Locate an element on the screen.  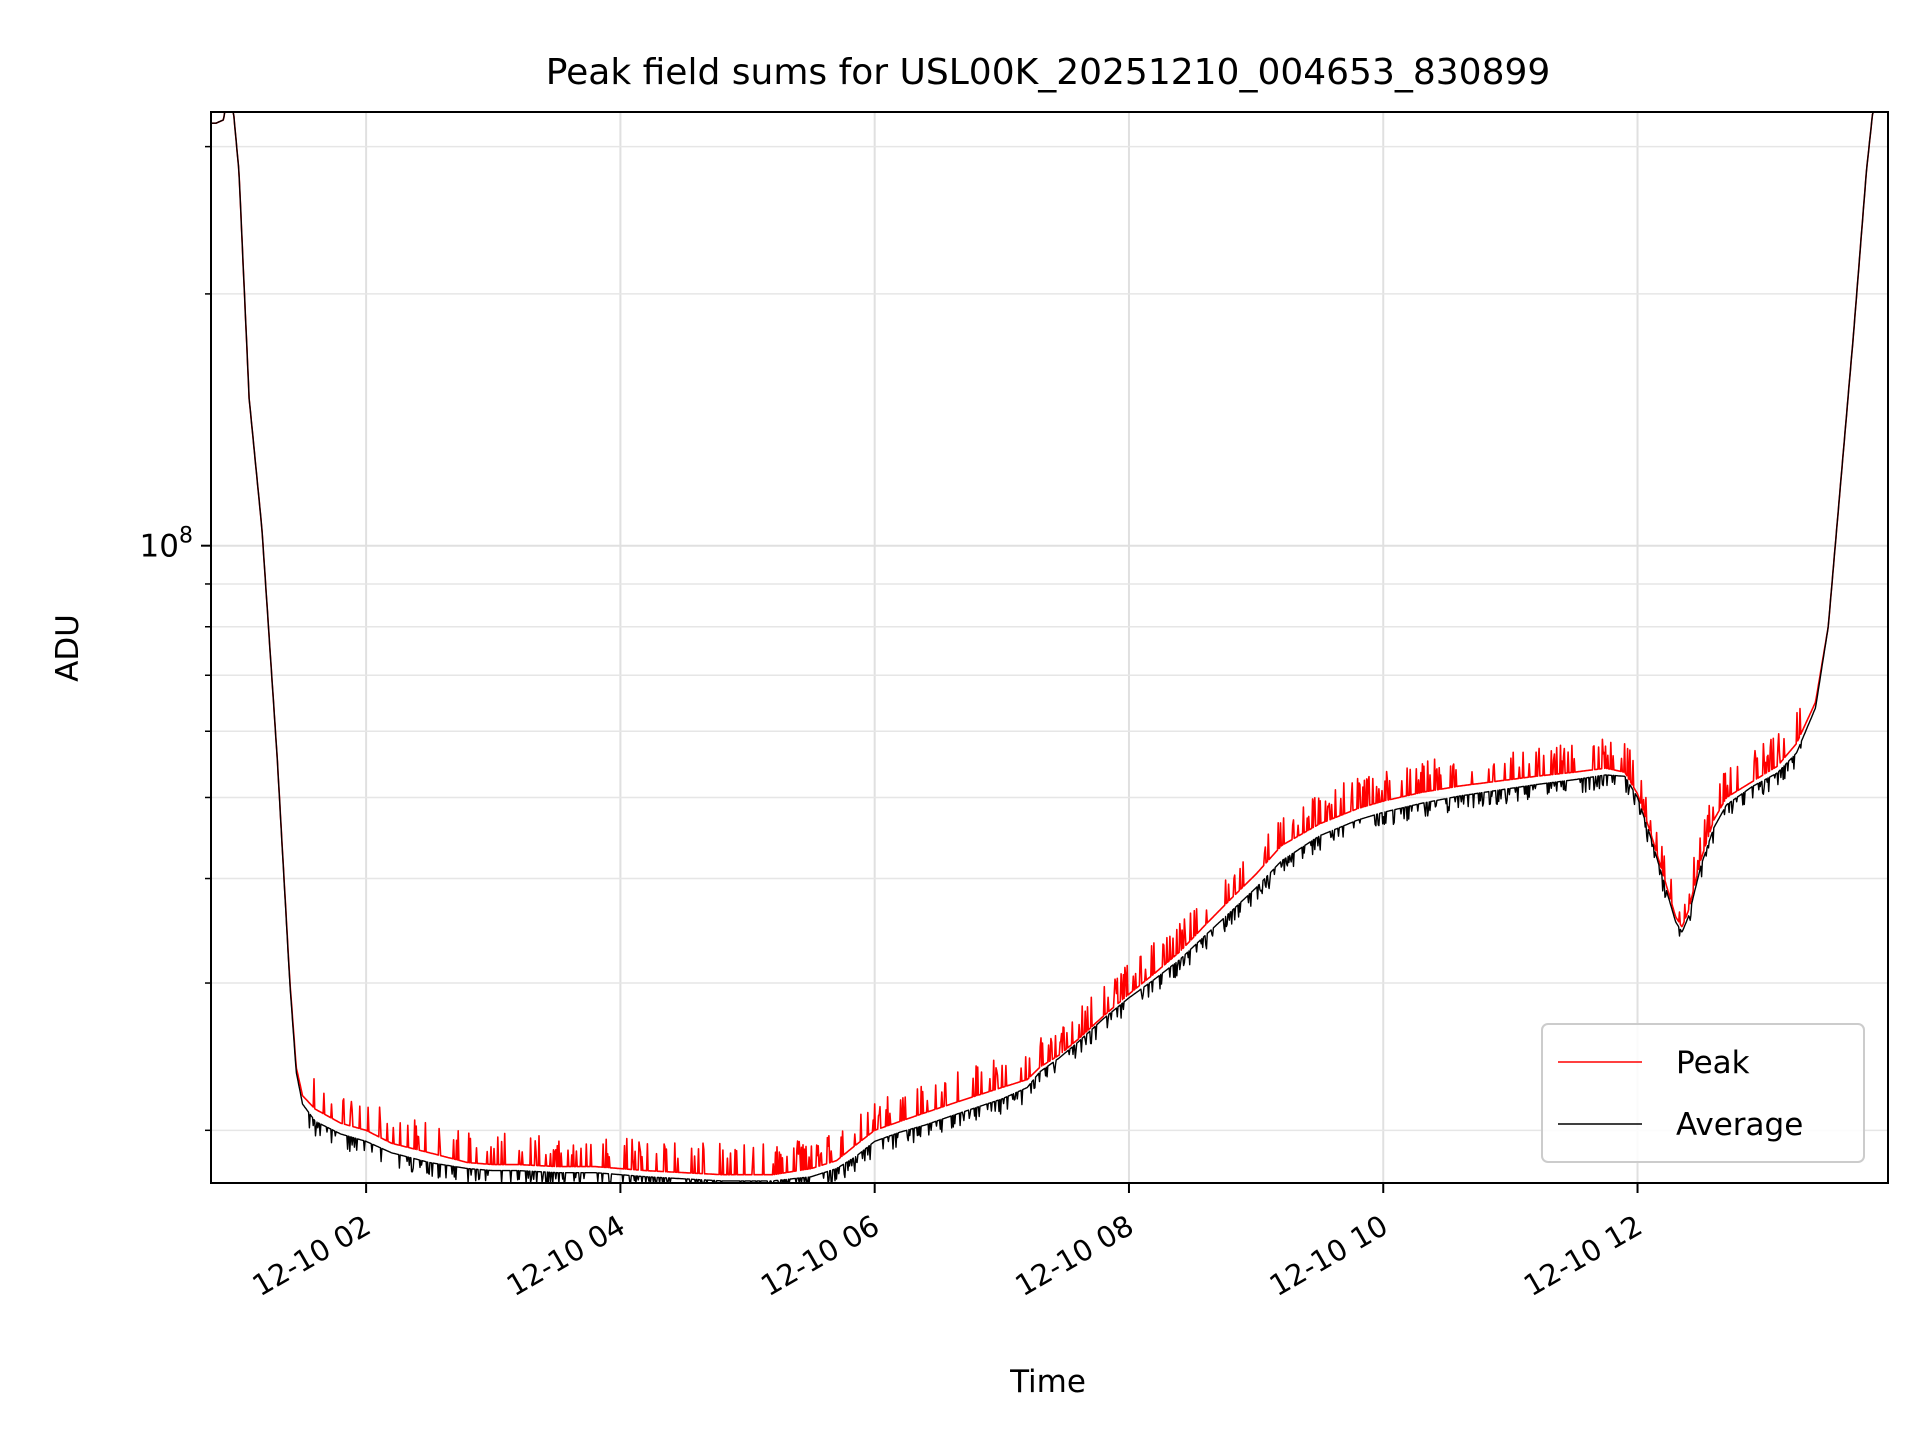
legend-label-peak: Peak is located at coordinates (1713, 1063).